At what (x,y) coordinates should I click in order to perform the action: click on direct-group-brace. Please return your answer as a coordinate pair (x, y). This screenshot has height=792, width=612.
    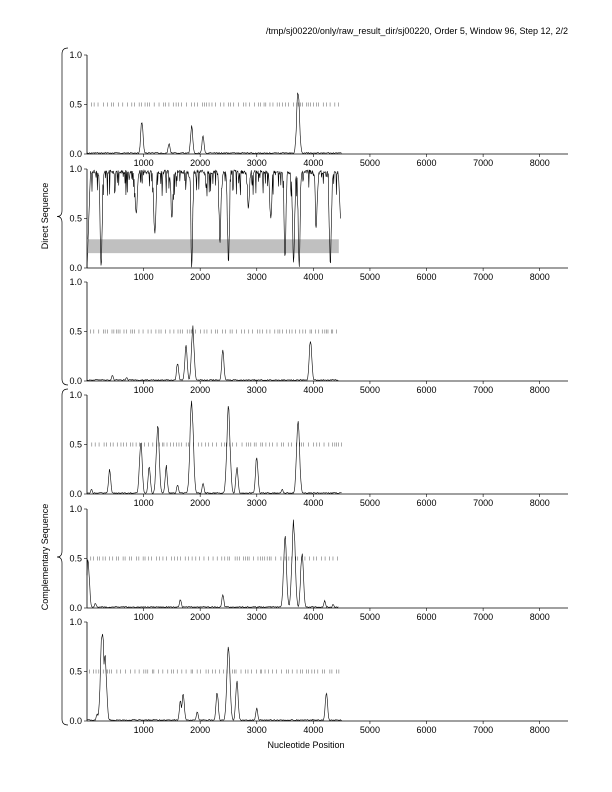
    Looking at the image, I should click on (62, 216).